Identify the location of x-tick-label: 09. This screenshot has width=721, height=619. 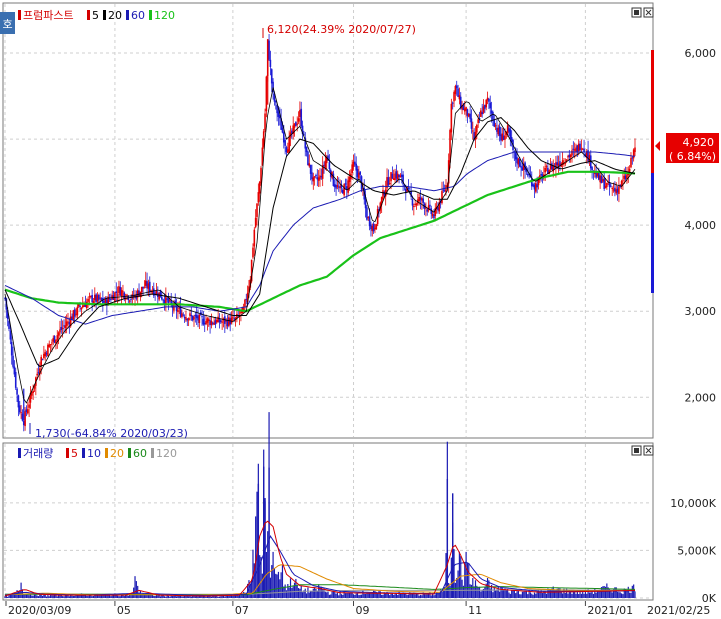
(363, 610).